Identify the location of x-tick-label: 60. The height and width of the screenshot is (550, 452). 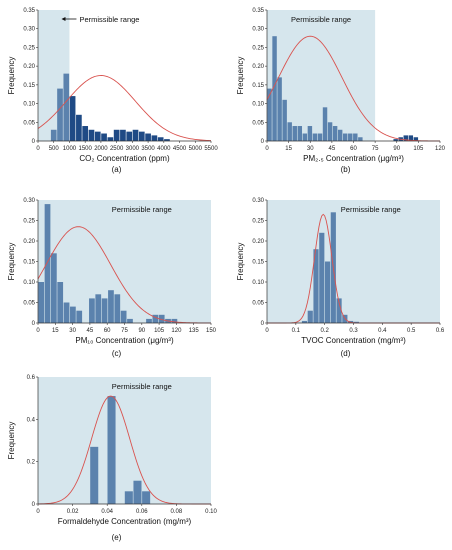
(107, 331).